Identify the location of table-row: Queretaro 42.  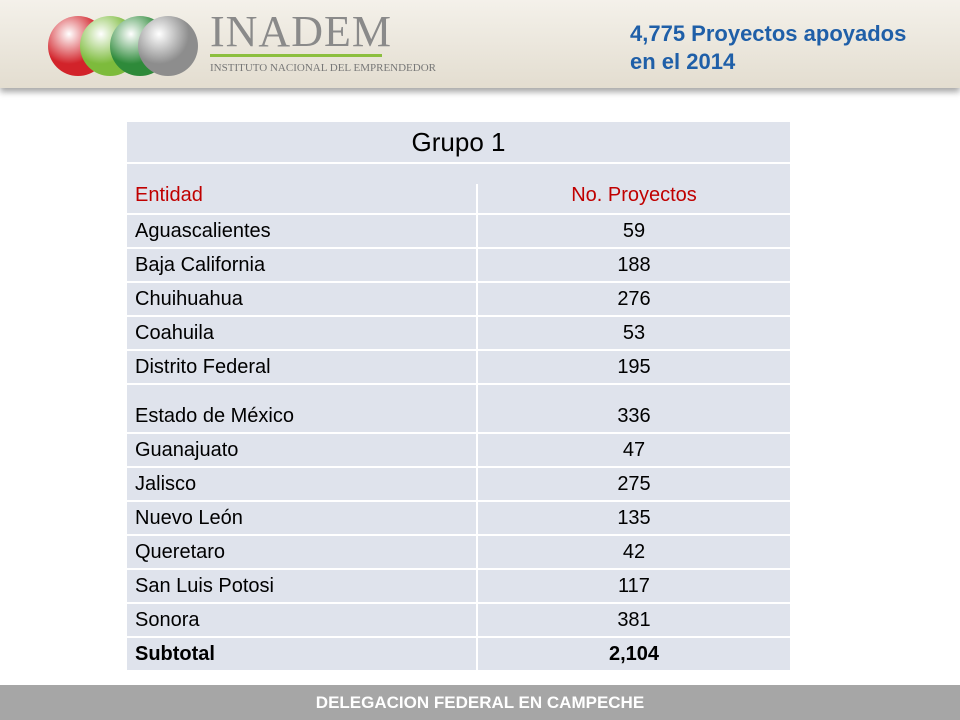
(458, 551).